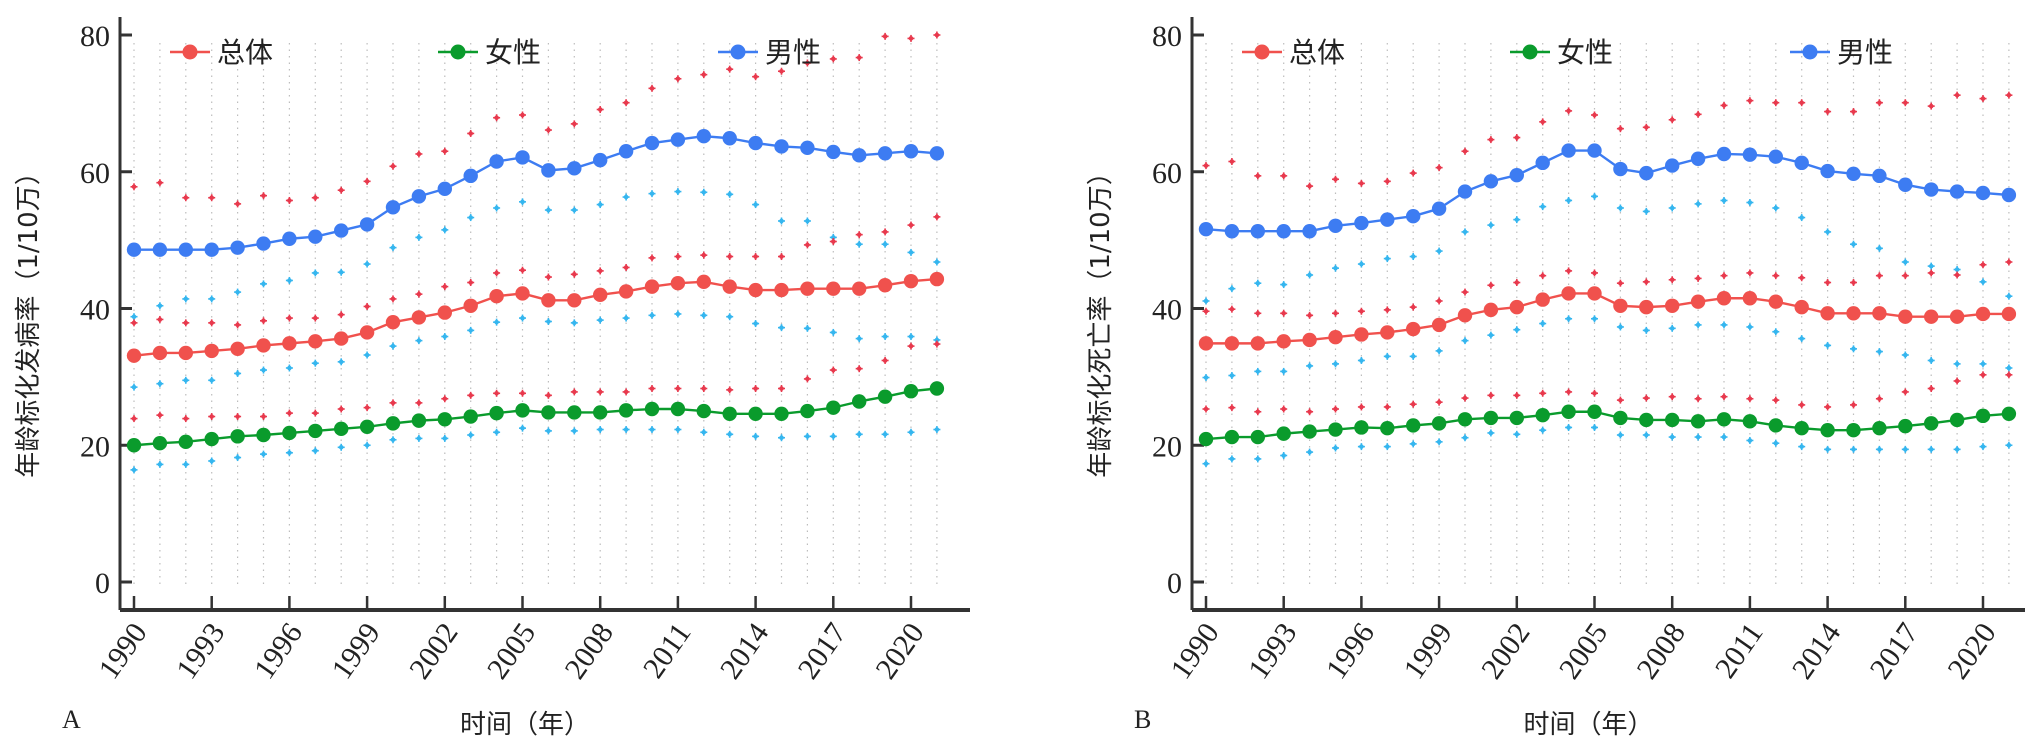 This screenshot has width=2030, height=746. Describe the element at coordinates (513, 52) in the screenshot. I see `legend-label: 女性` at that location.